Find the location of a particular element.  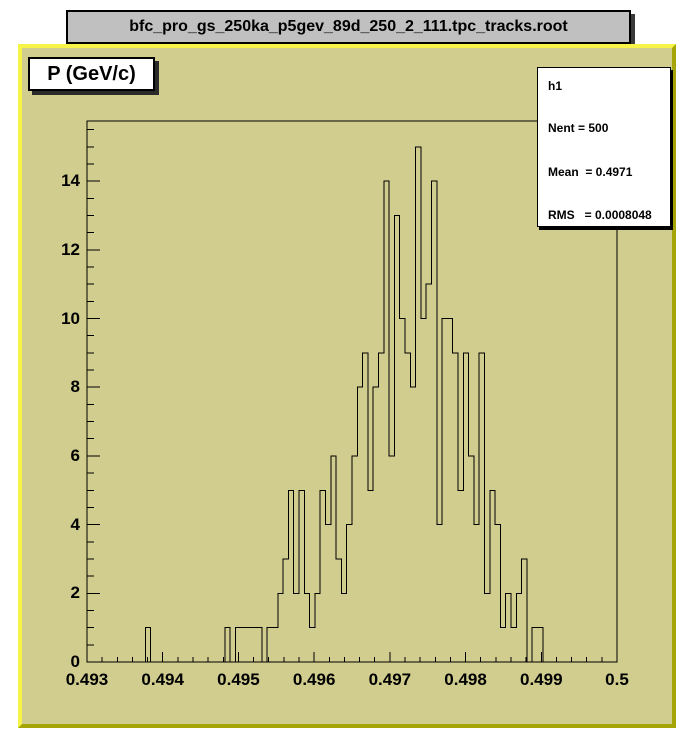

x-tick-label: 0.498 is located at coordinates (465, 679).